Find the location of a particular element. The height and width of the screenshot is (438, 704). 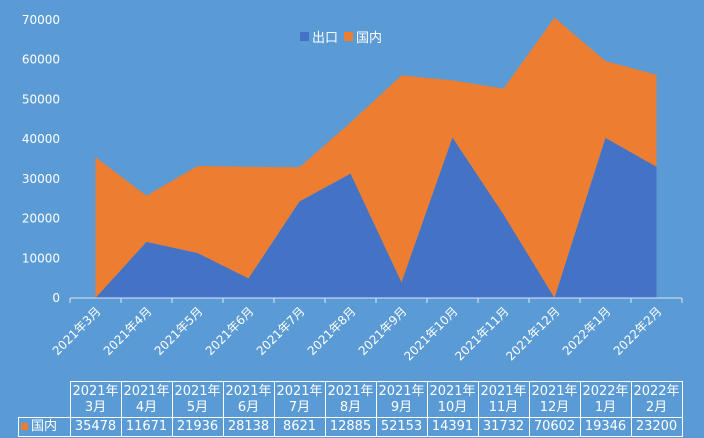

y-tick-label: 0 is located at coordinates (56, 298).